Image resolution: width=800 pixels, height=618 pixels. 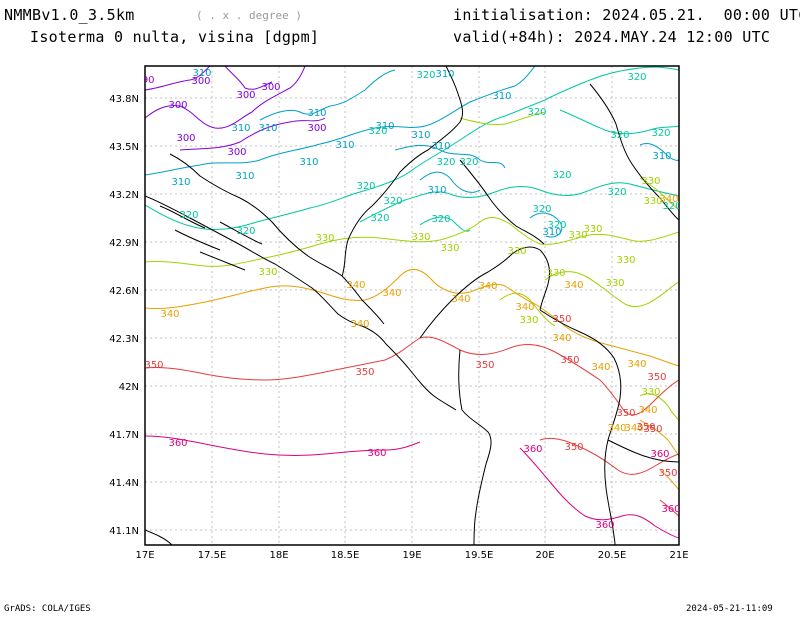 I want to click on x-tick-label: 21E, so click(x=678, y=555).